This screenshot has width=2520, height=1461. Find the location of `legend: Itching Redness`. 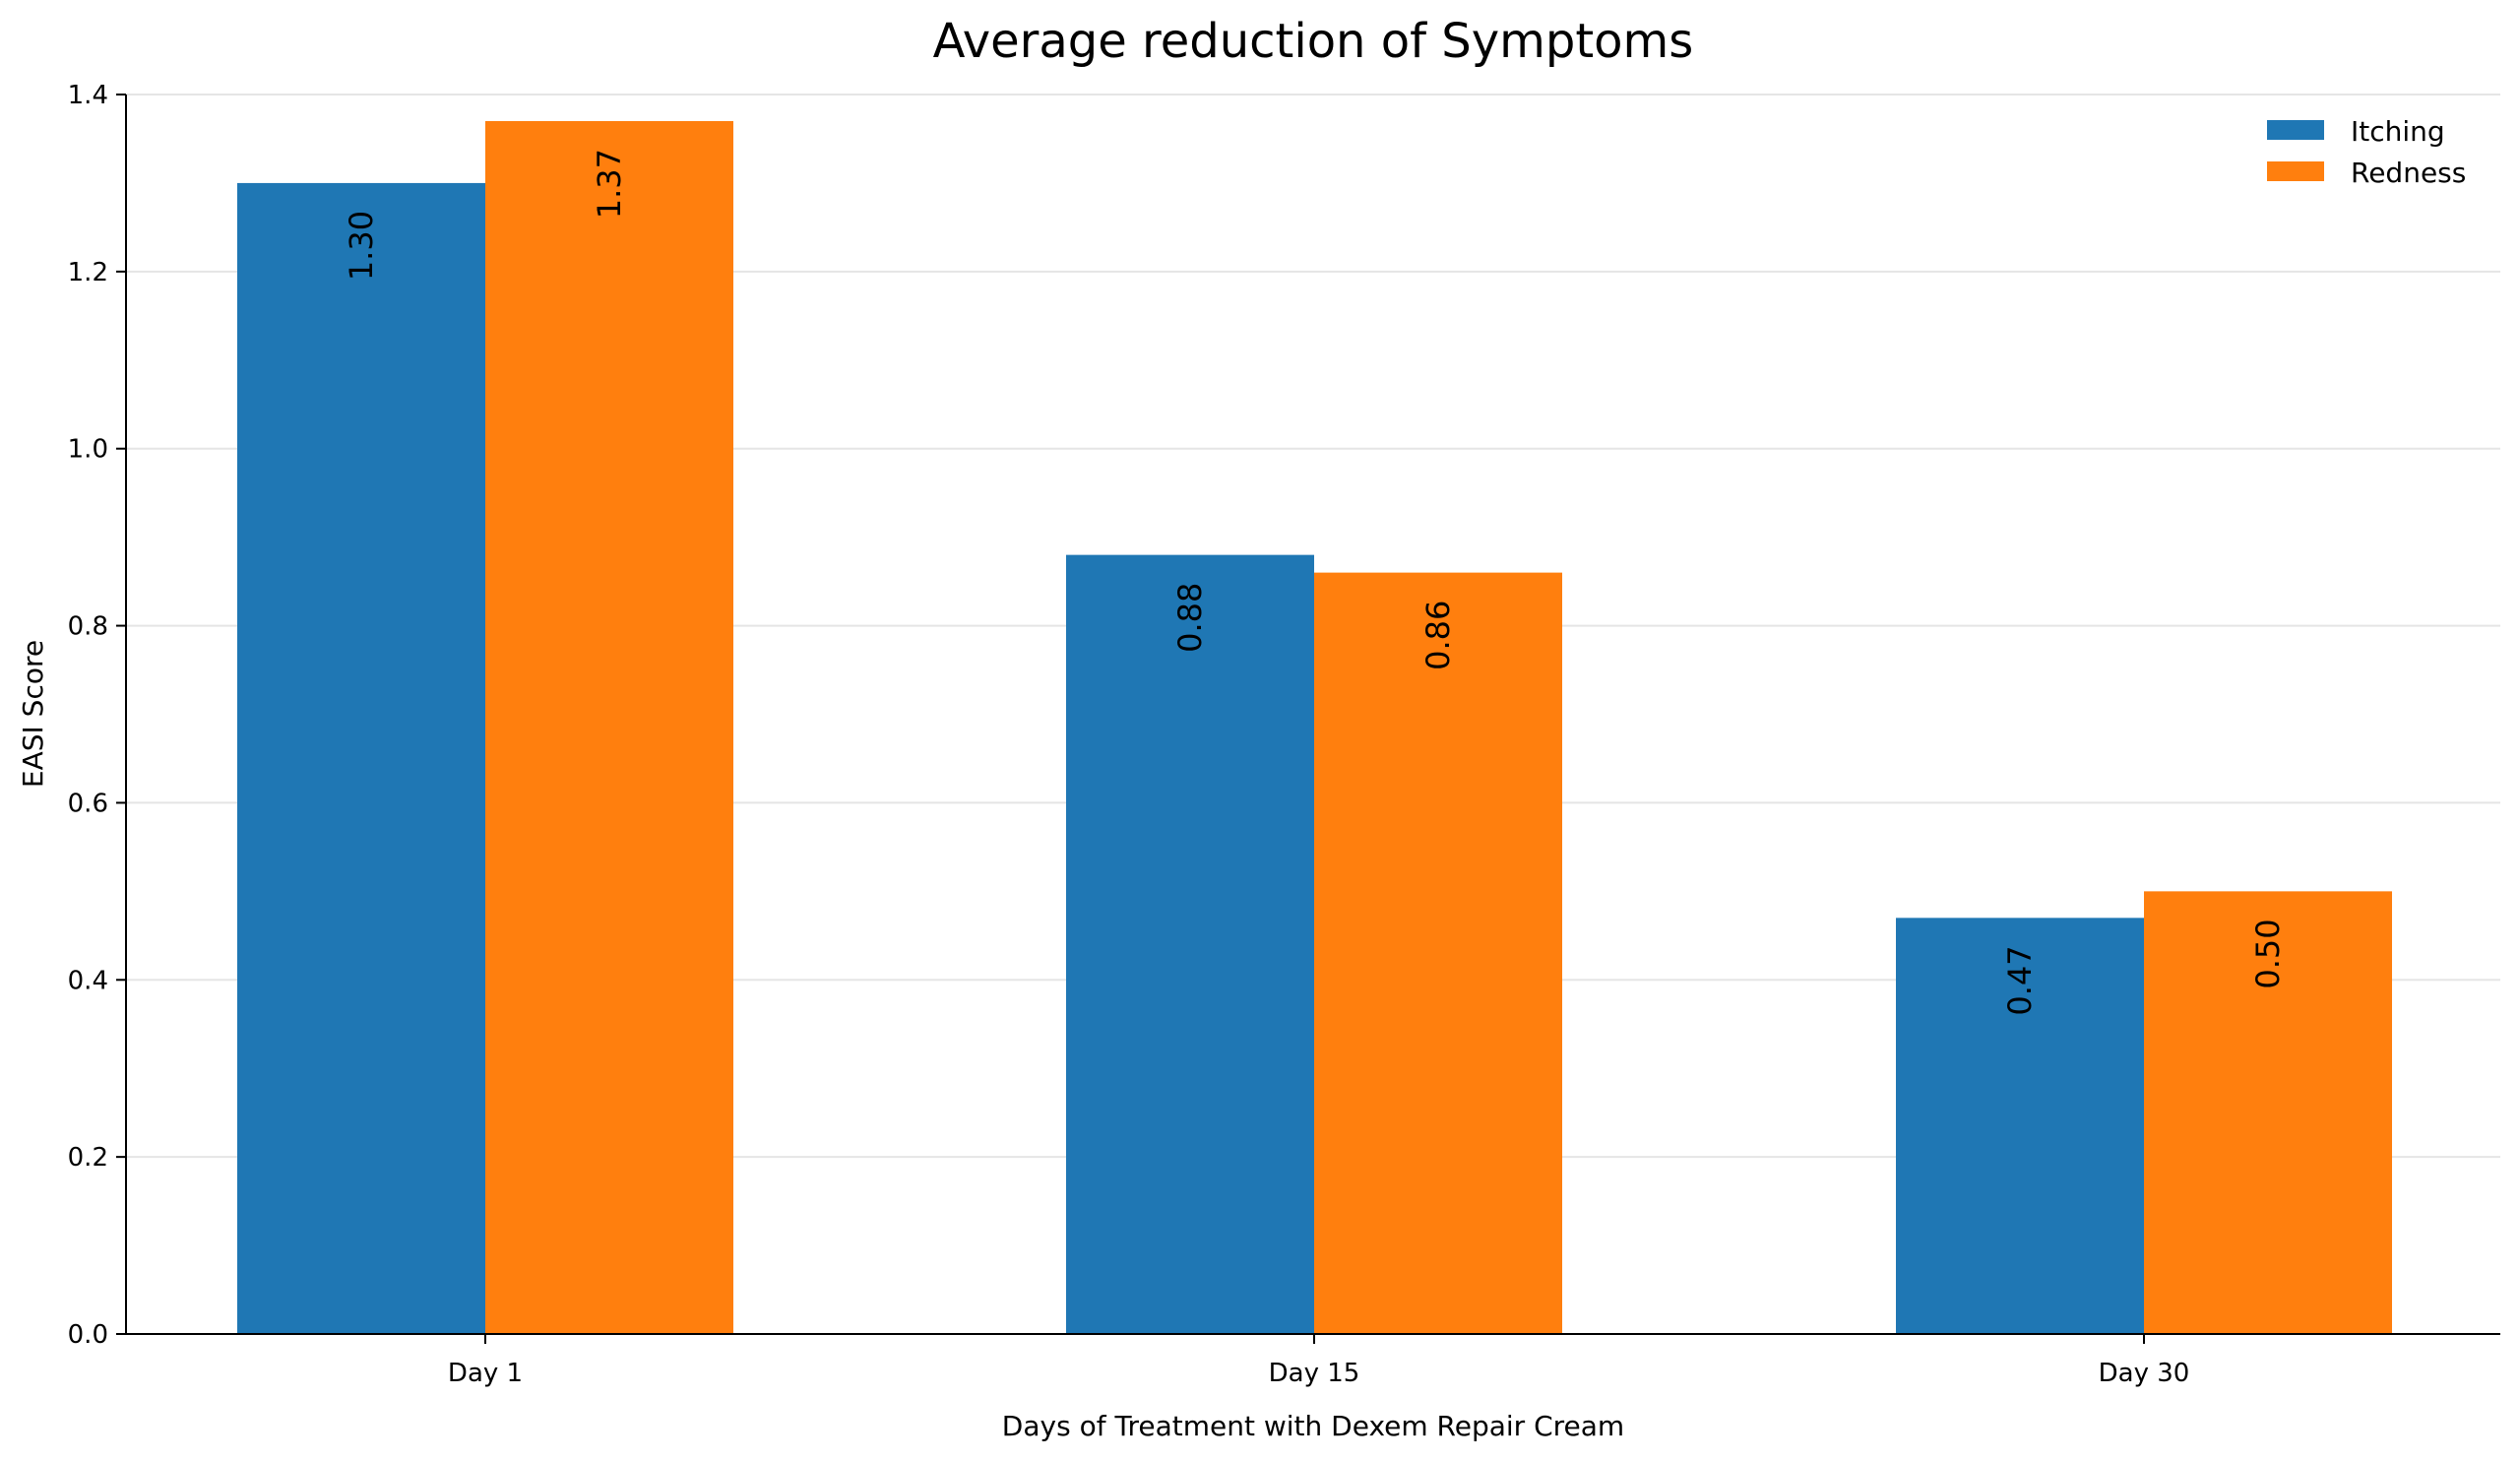

legend: Itching Redness is located at coordinates (2366, 152).